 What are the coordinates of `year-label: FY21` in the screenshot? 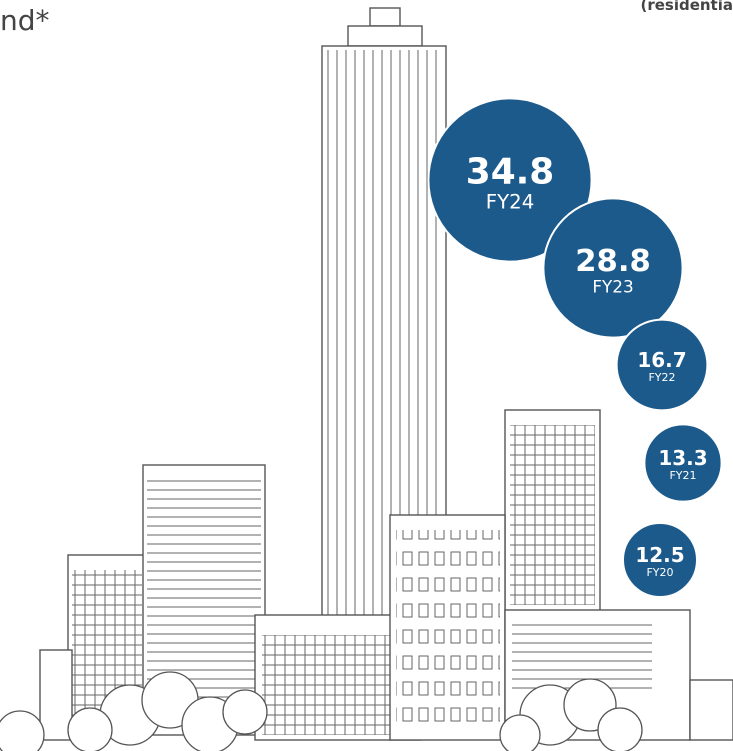 It's located at (682, 475).